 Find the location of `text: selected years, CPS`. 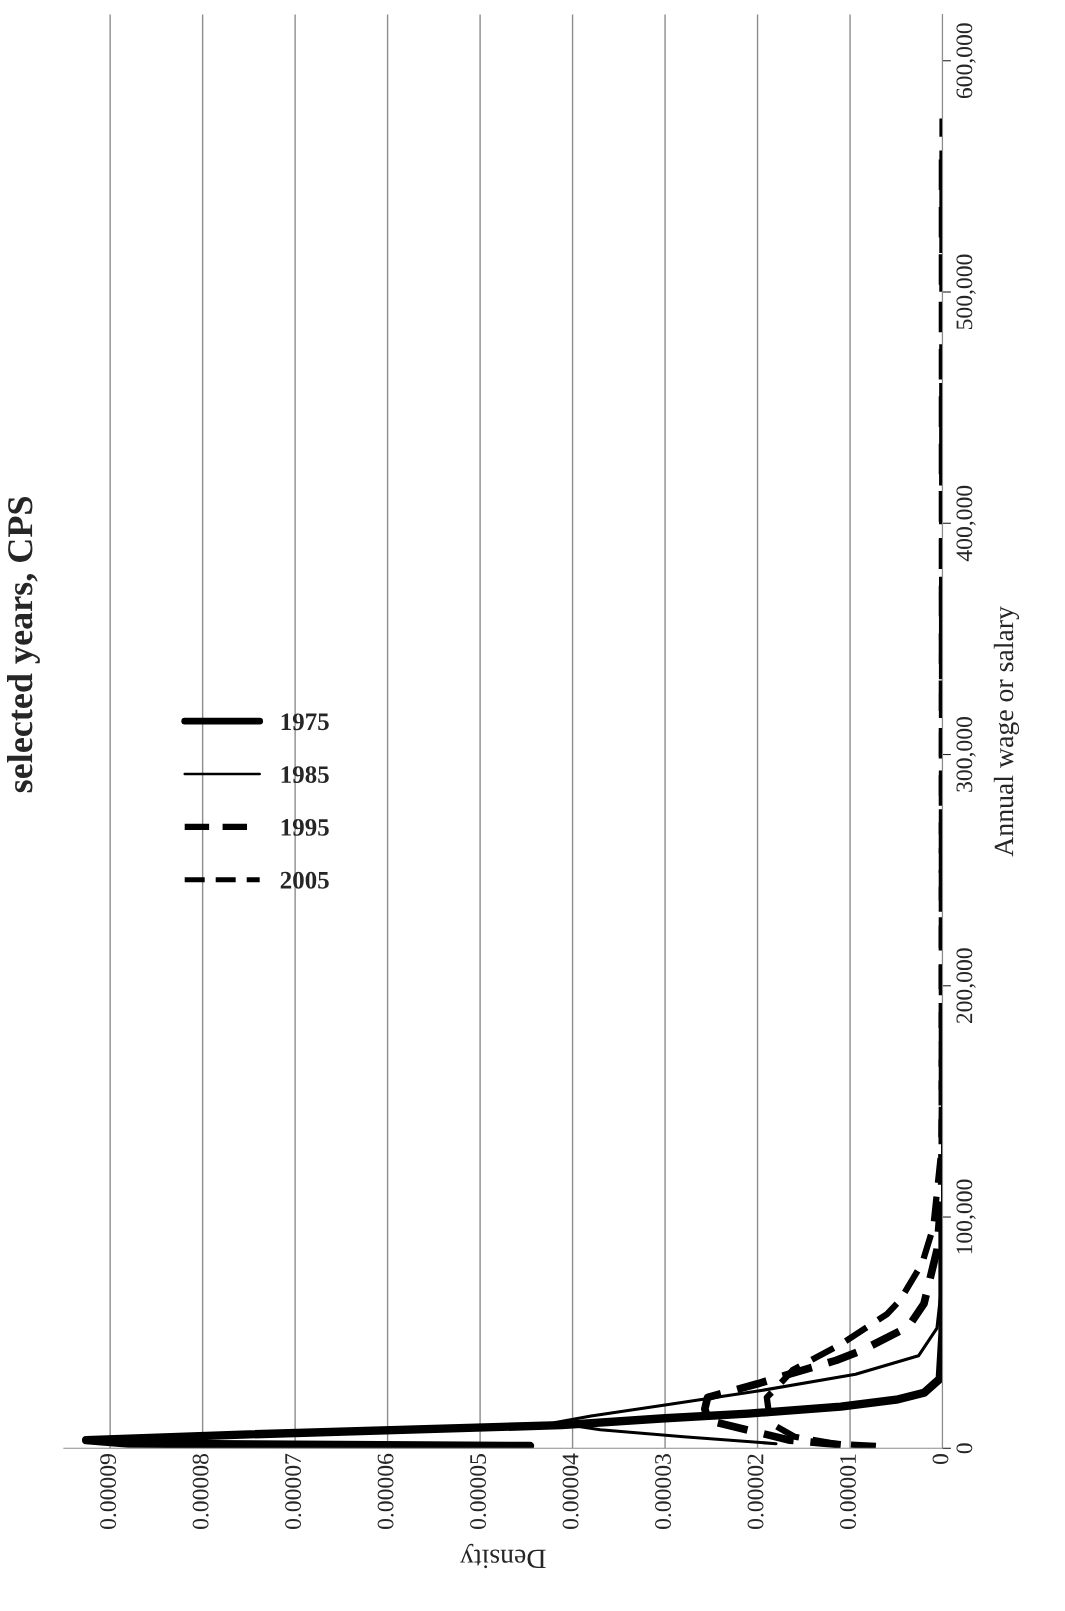

text: selected years, CPS is located at coordinates (23, 645).